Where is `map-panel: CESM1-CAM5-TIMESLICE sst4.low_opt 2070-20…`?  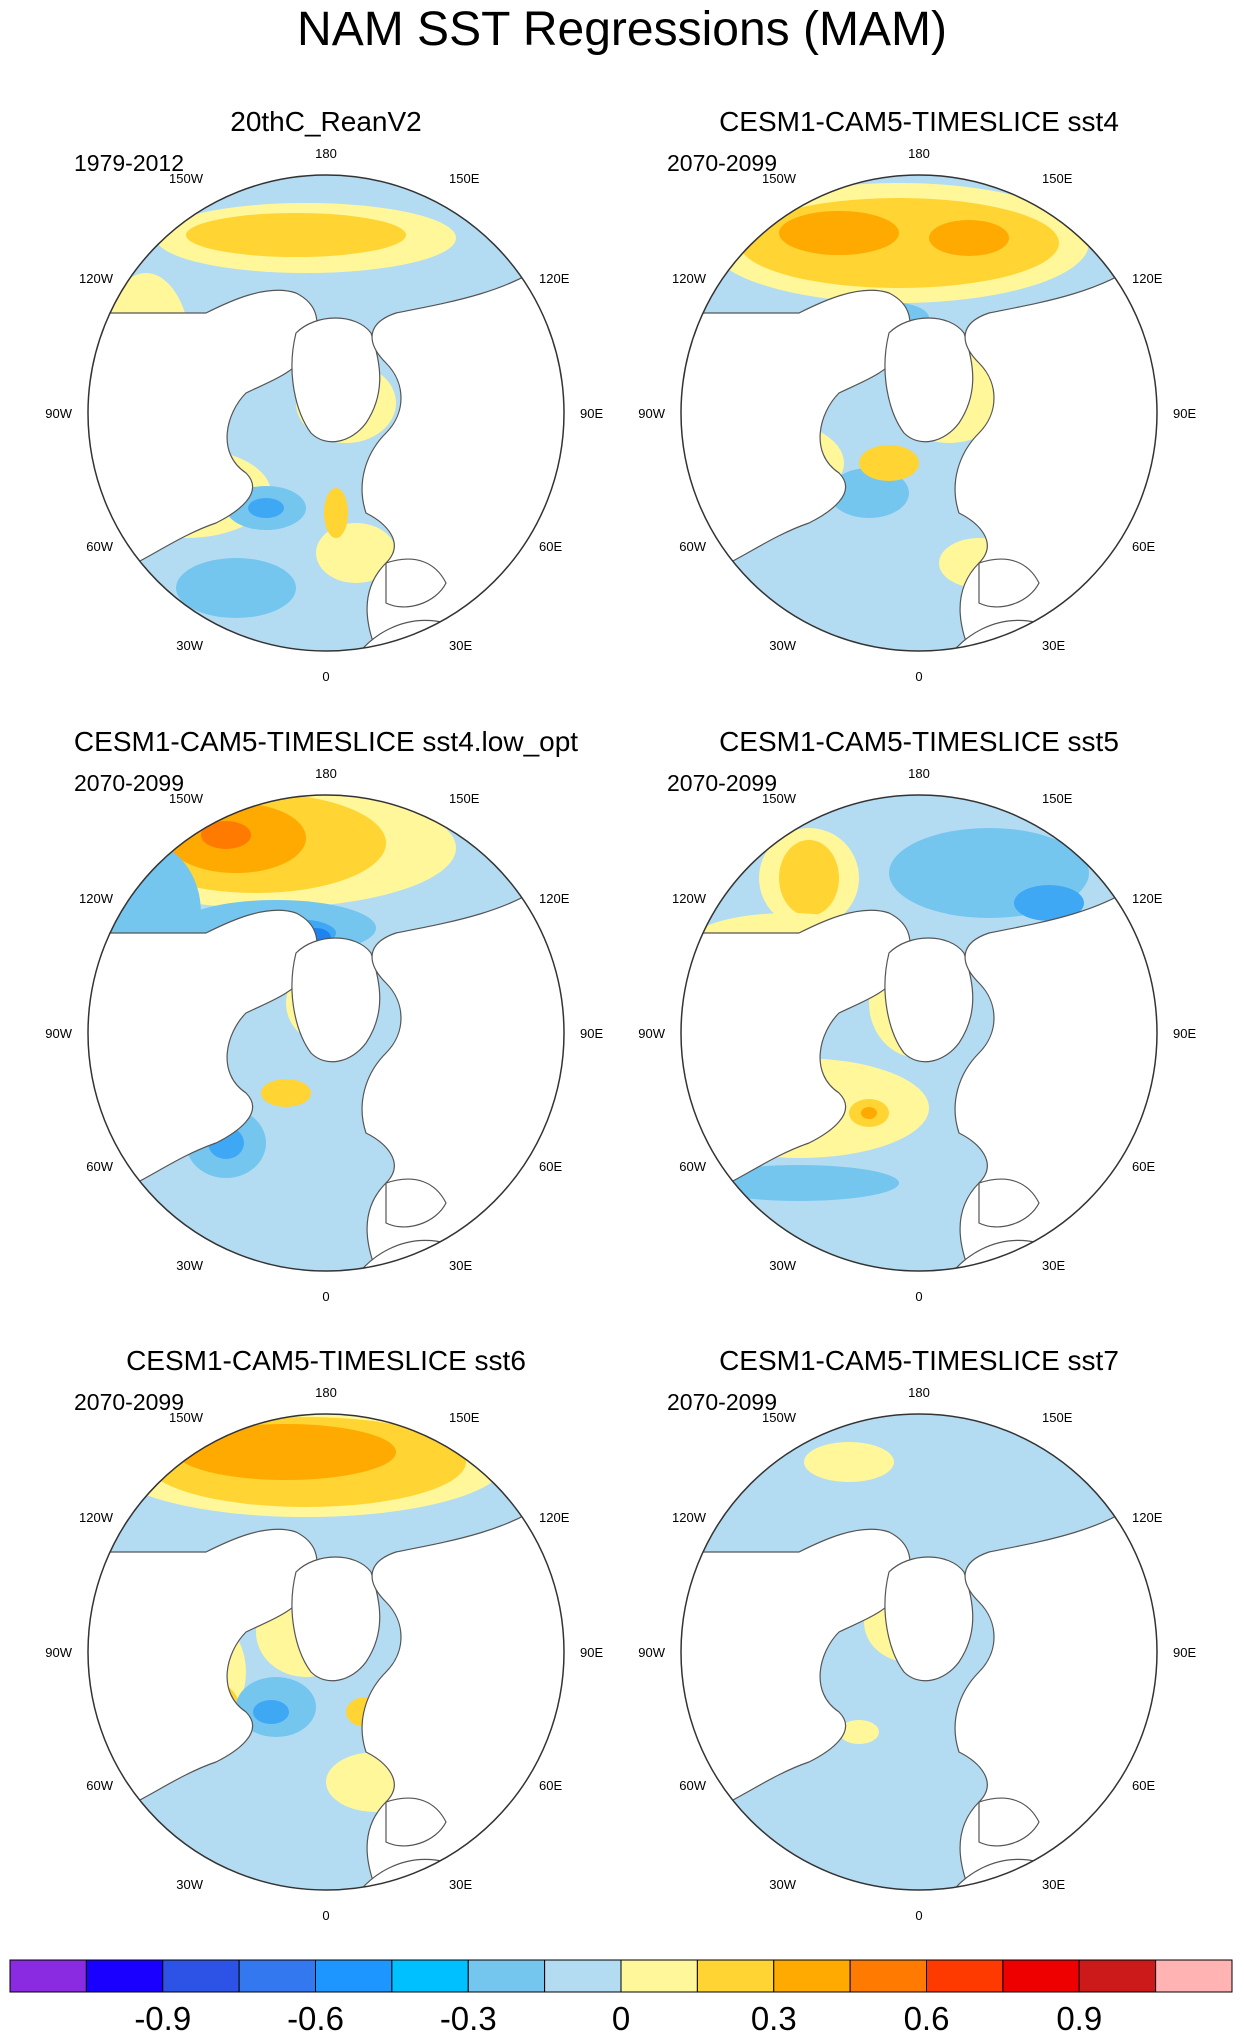 map-panel: CESM1-CAM5-TIMESLICE sst4.low_opt 2070-20… is located at coordinates (324, 1015).